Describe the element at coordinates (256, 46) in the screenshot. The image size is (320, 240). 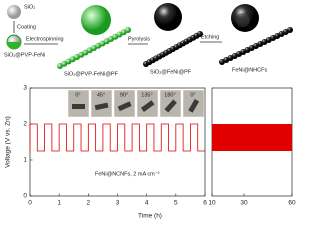
I see `hollow-fiber` at that location.